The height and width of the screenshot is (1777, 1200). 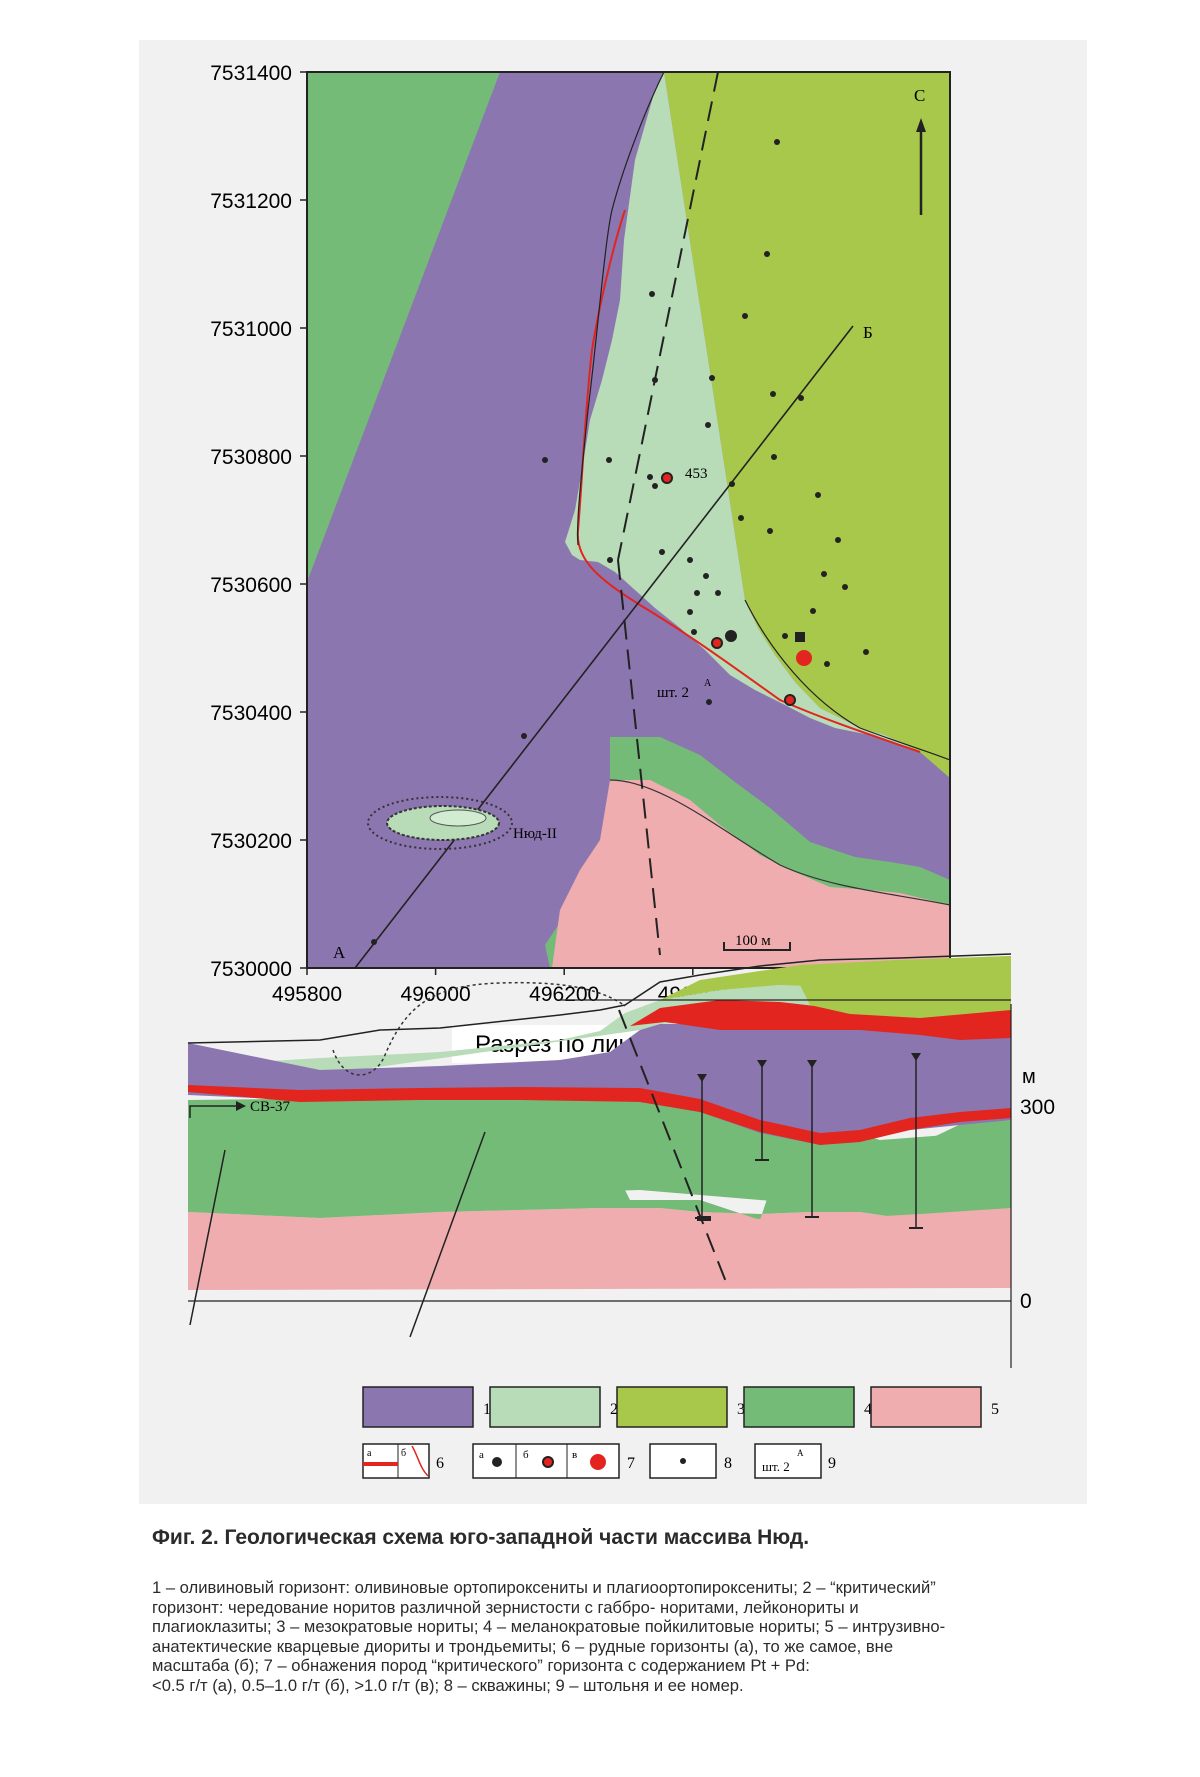 I want to click on mesocratic-norite-area, so click(x=807, y=425).